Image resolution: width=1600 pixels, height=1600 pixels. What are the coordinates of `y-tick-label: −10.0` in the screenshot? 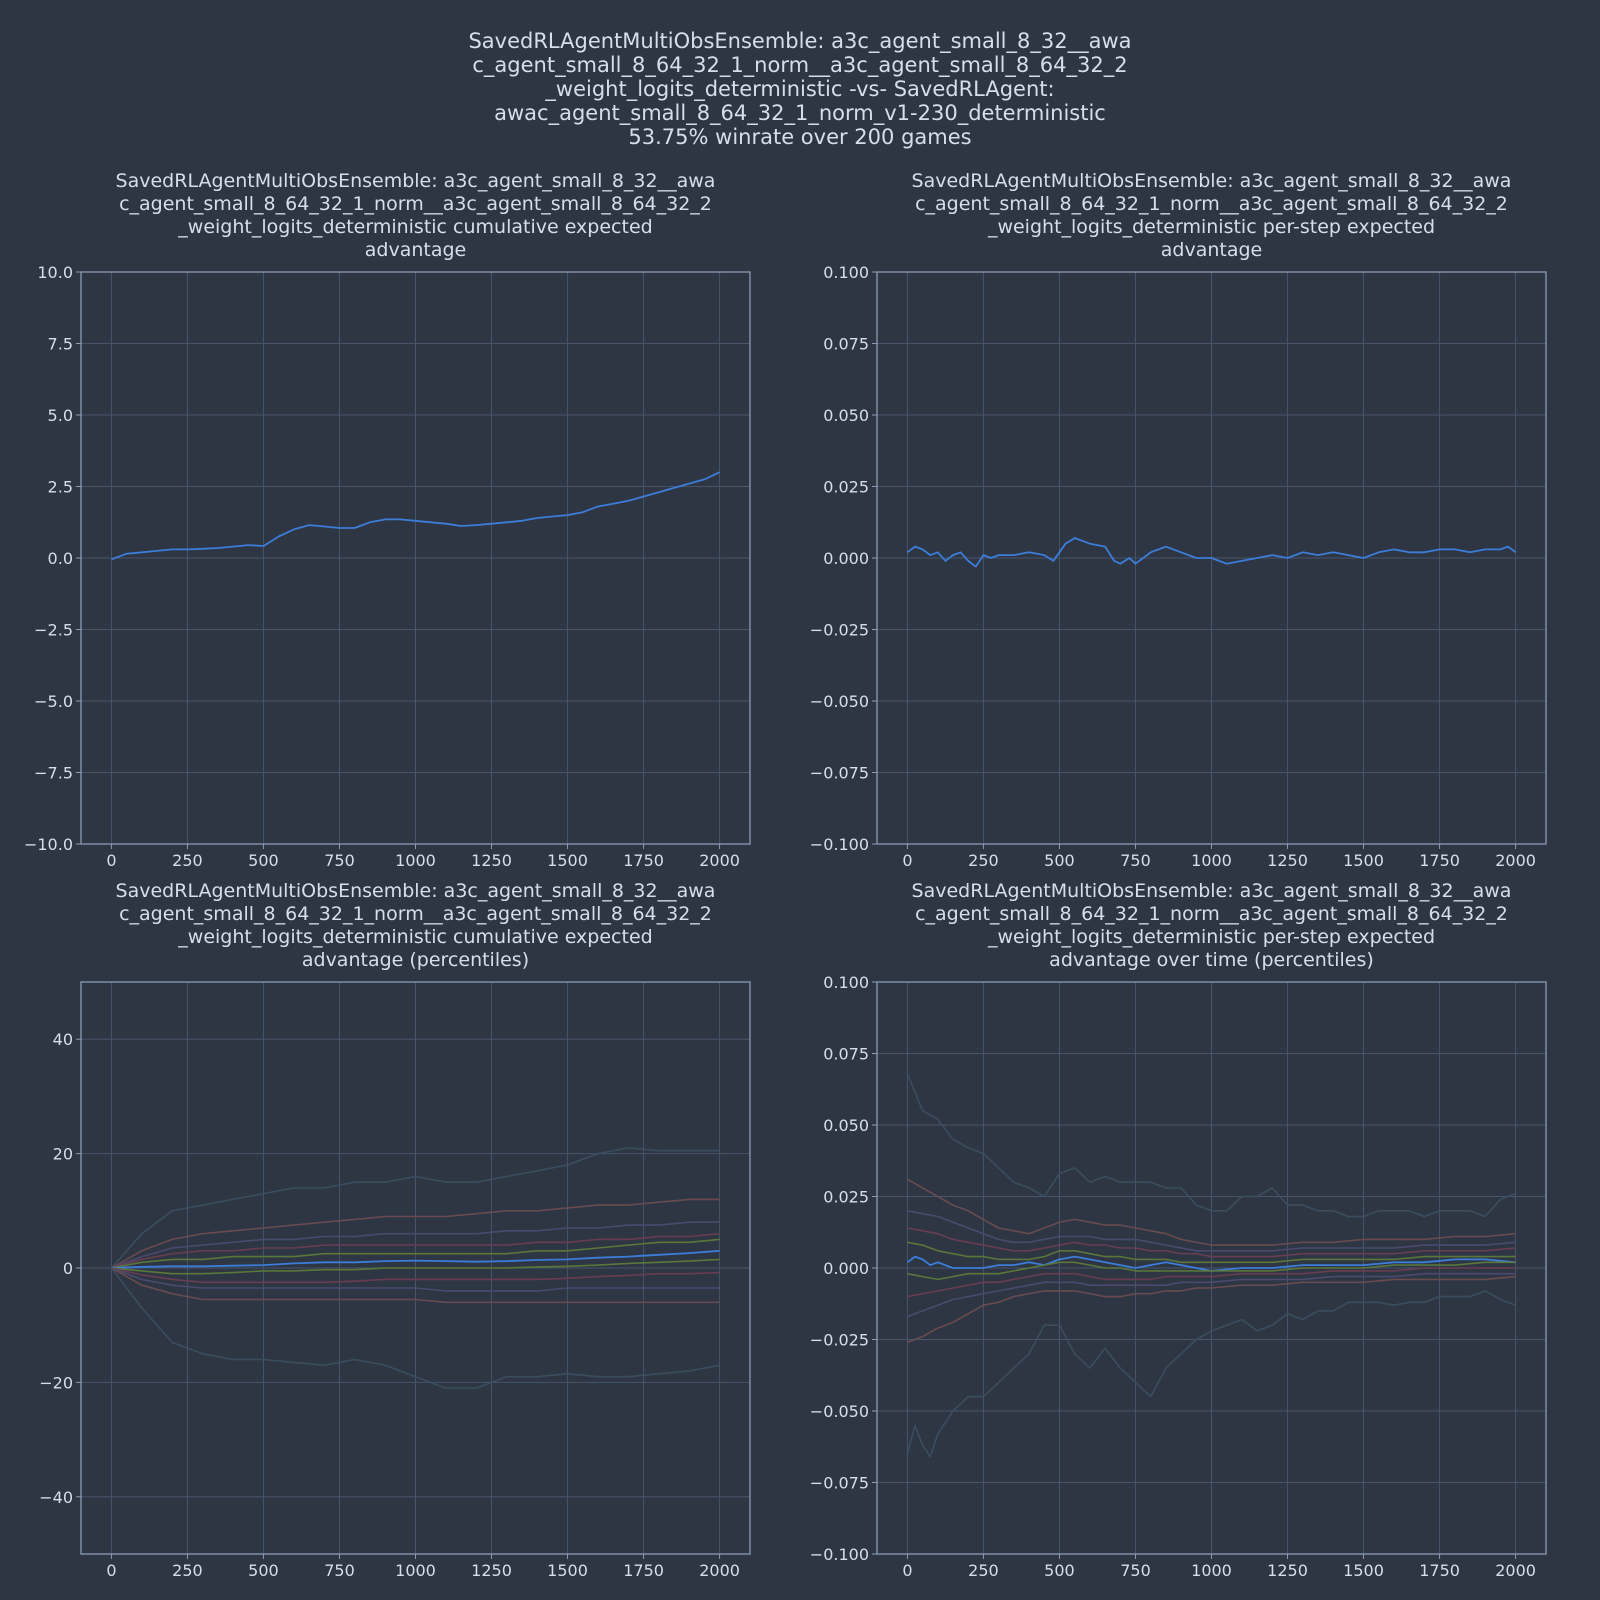 It's located at (48, 844).